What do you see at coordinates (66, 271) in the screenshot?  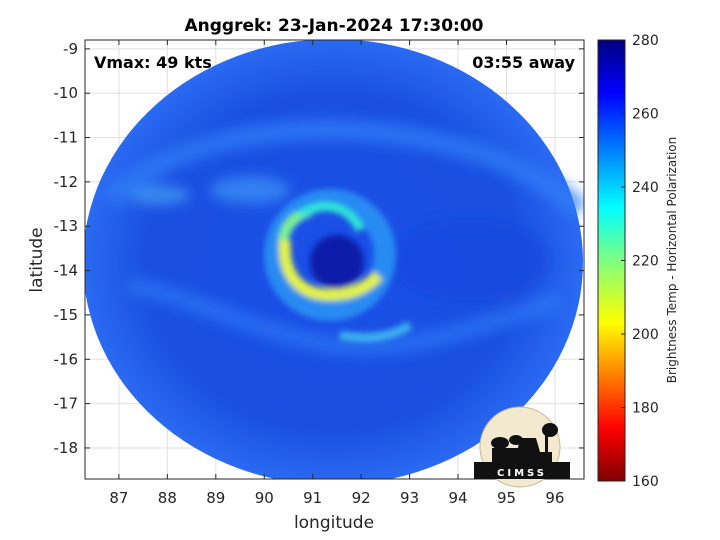 I see `y-tick-label: -14` at bounding box center [66, 271].